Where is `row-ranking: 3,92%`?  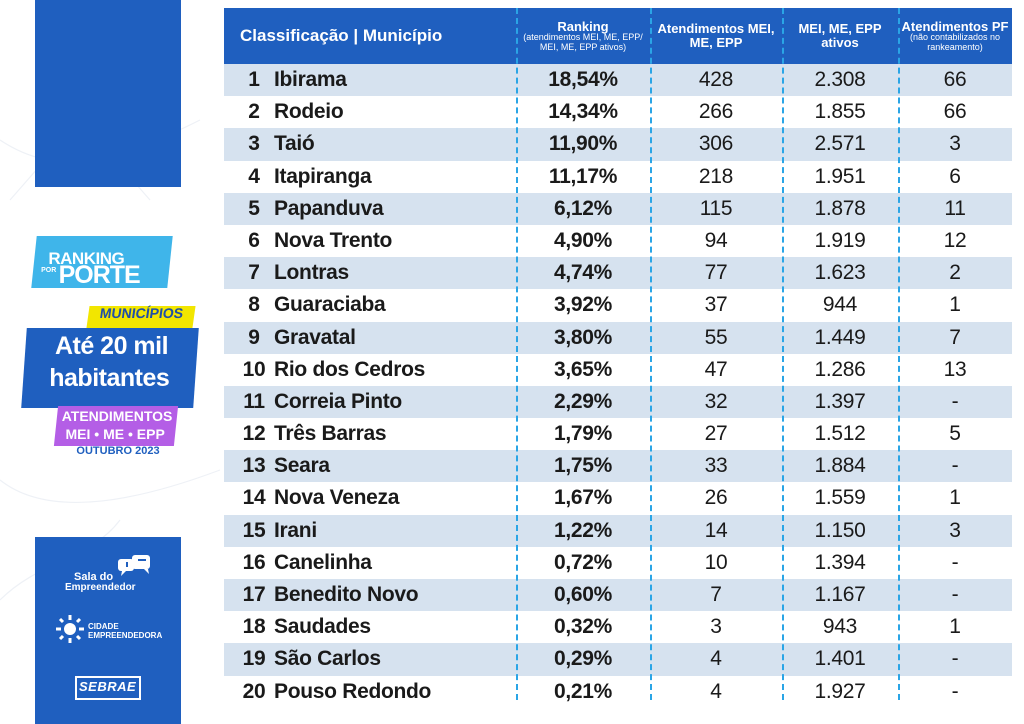 row-ranking: 3,92% is located at coordinates (583, 305).